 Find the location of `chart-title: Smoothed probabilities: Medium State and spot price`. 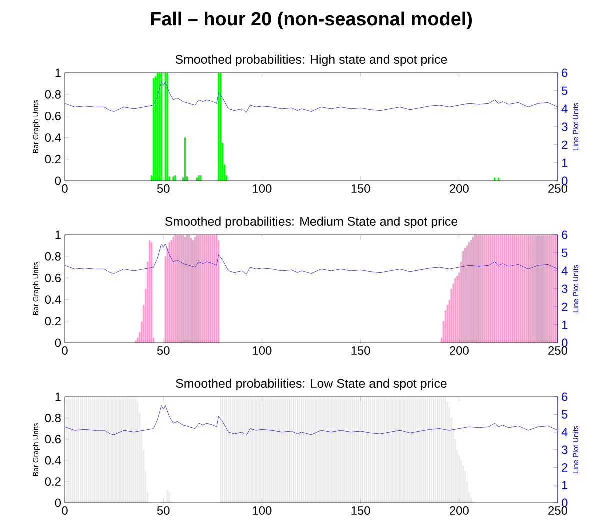

chart-title: Smoothed probabilities: Medium State and spot price is located at coordinates (311, 222).